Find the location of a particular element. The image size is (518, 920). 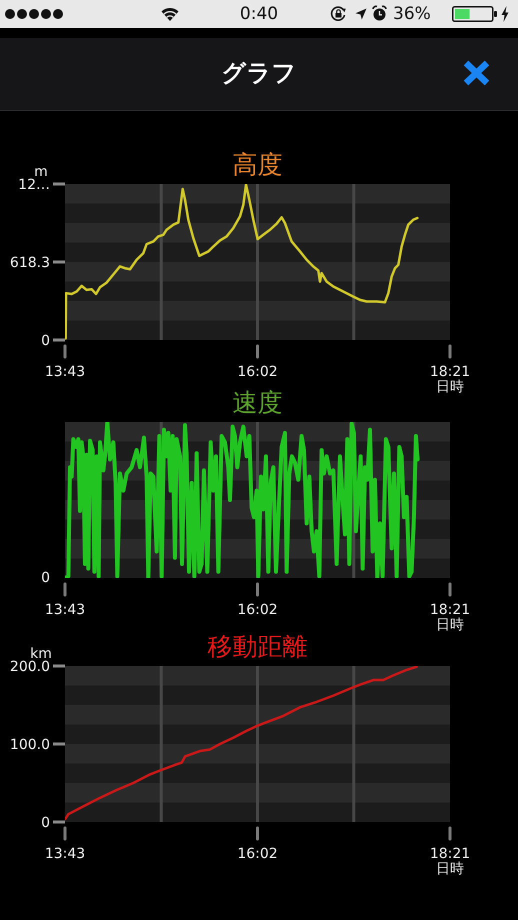

y-tick-label: 618.3 is located at coordinates (30, 262).